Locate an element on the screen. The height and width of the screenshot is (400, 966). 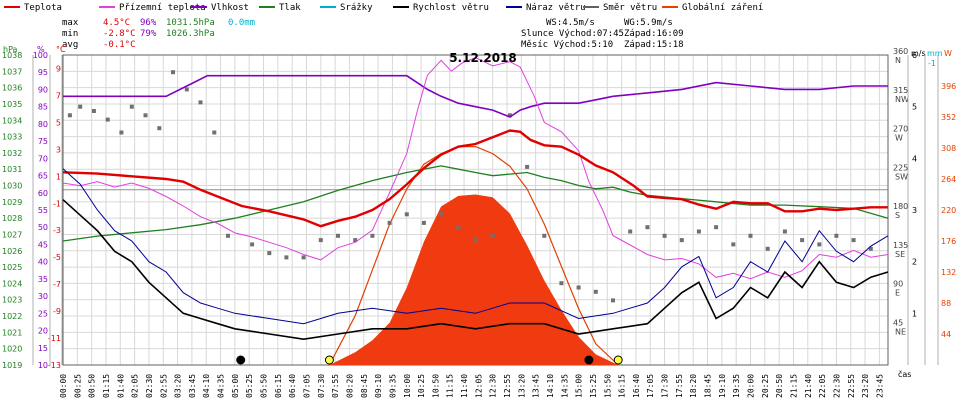
stat-value: avg is located at coordinates (70, 45).